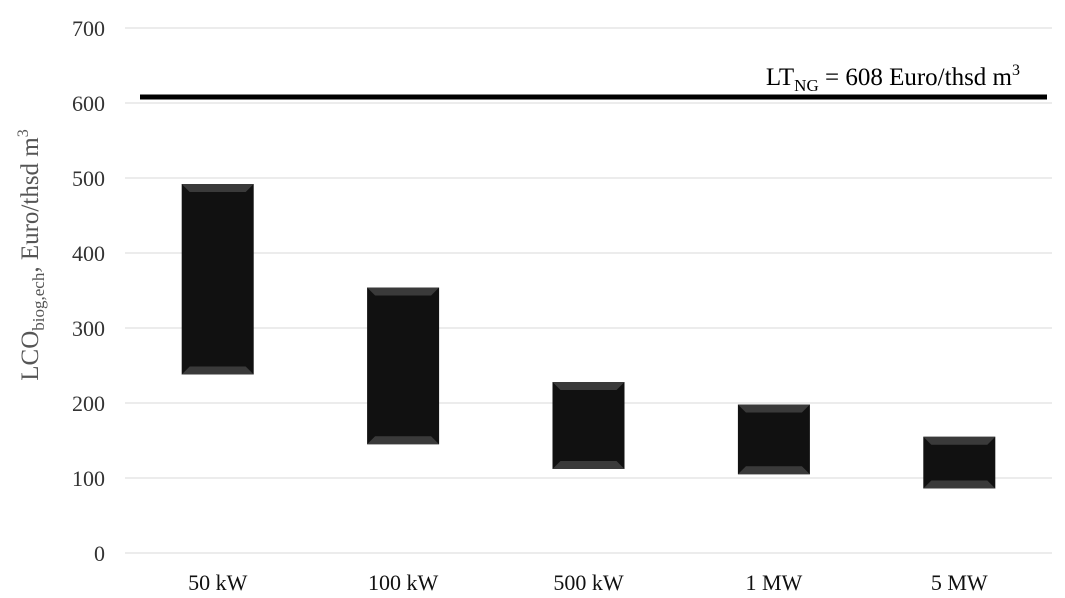  Describe the element at coordinates (773, 582) in the screenshot. I see `x-category-label: 1 MW` at that location.